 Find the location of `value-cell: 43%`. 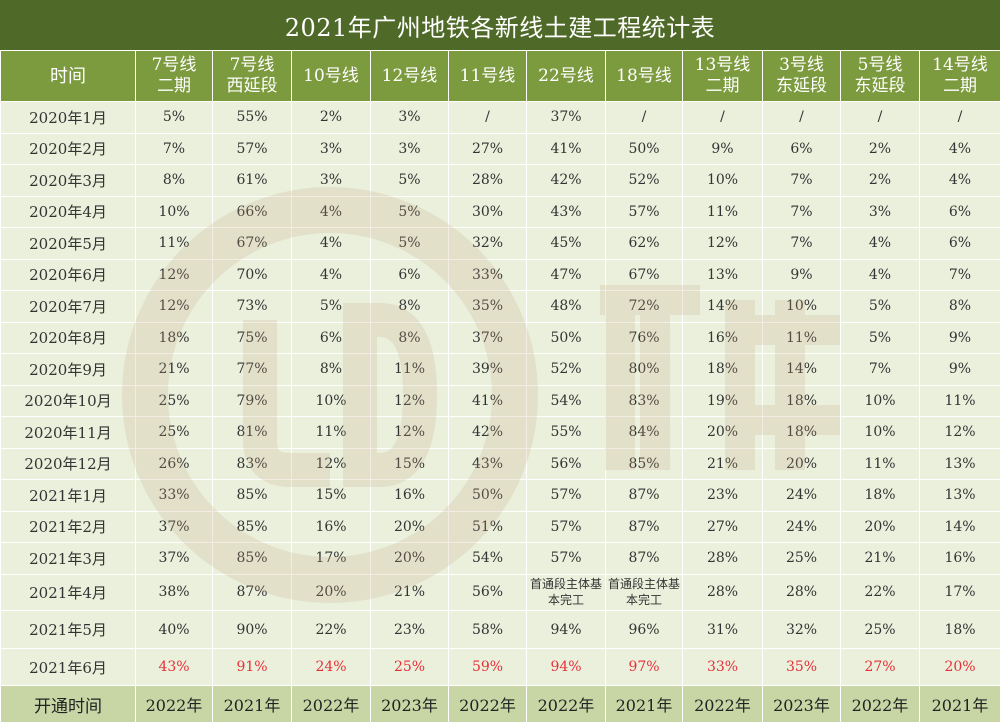

value-cell: 43% is located at coordinates (488, 464).